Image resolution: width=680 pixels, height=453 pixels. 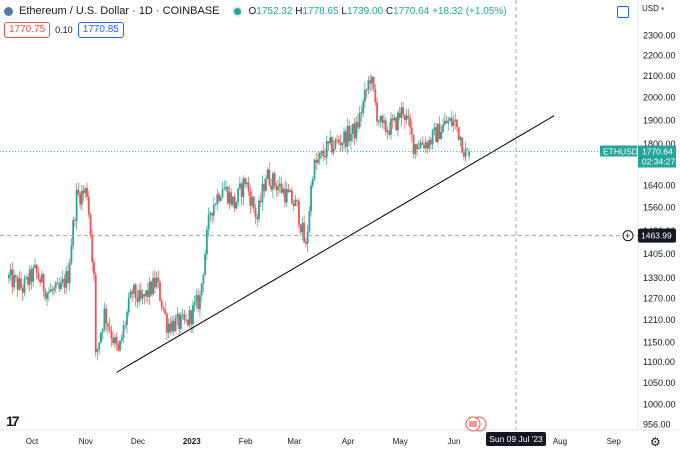 What do you see at coordinates (64, 30) in the screenshot?
I see `spread-value: 0.10` at bounding box center [64, 30].